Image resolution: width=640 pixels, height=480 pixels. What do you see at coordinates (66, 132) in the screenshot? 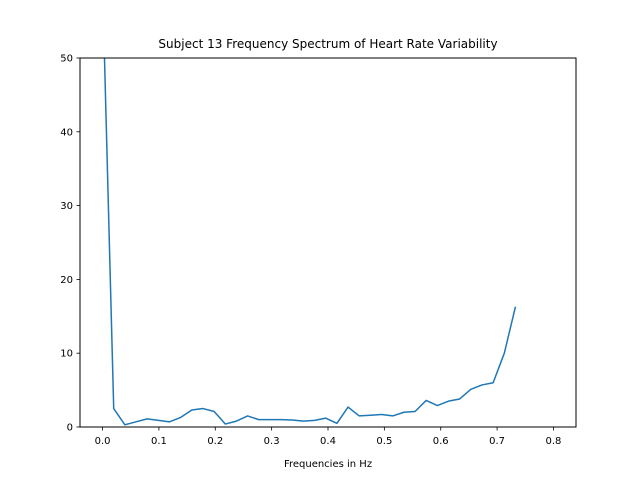
I see `y-tick-label: 40` at bounding box center [66, 132].